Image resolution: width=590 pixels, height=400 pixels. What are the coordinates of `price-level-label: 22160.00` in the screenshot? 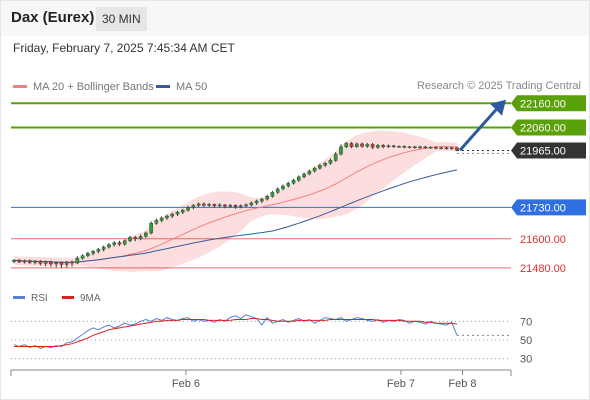 It's located at (543, 104).